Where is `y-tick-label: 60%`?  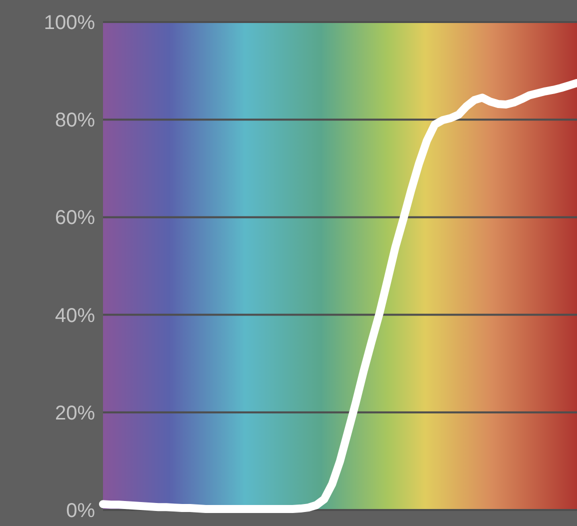
y-tick-label: 60% is located at coordinates (75, 218).